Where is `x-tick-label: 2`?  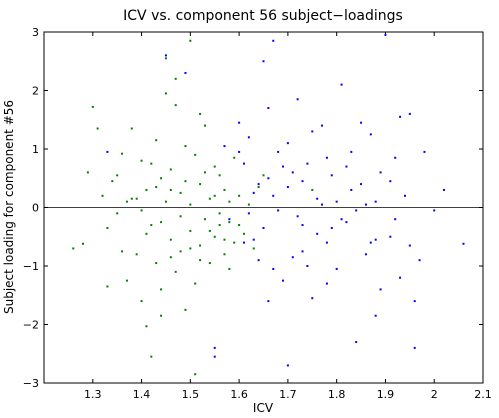 x-tick-label: 2 is located at coordinates (434, 394).